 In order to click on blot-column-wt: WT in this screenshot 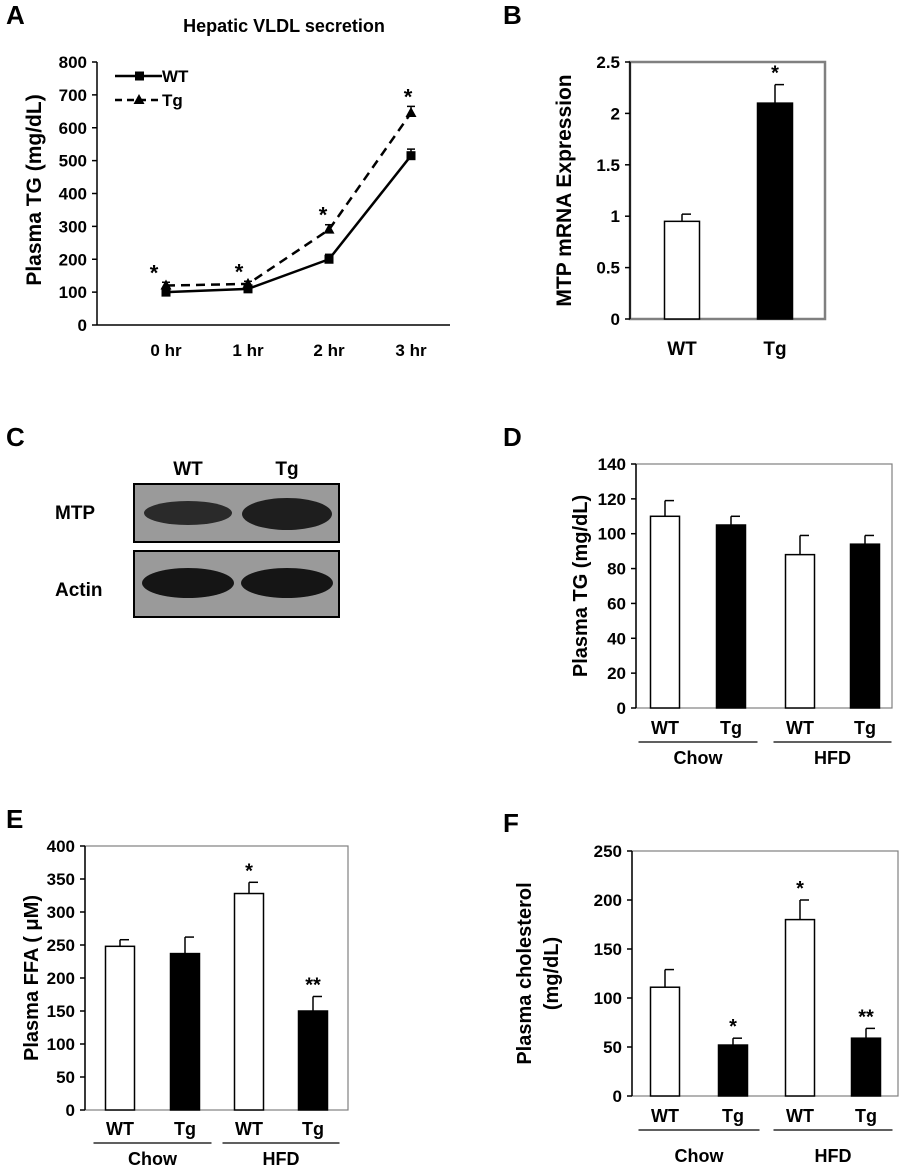, I will do `click(188, 469)`.